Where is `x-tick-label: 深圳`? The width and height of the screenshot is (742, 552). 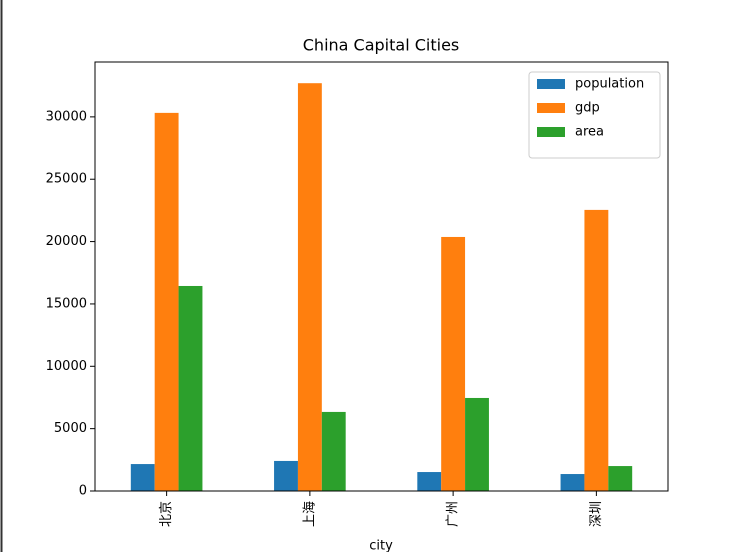
x-tick-label: 深圳 is located at coordinates (596, 514).